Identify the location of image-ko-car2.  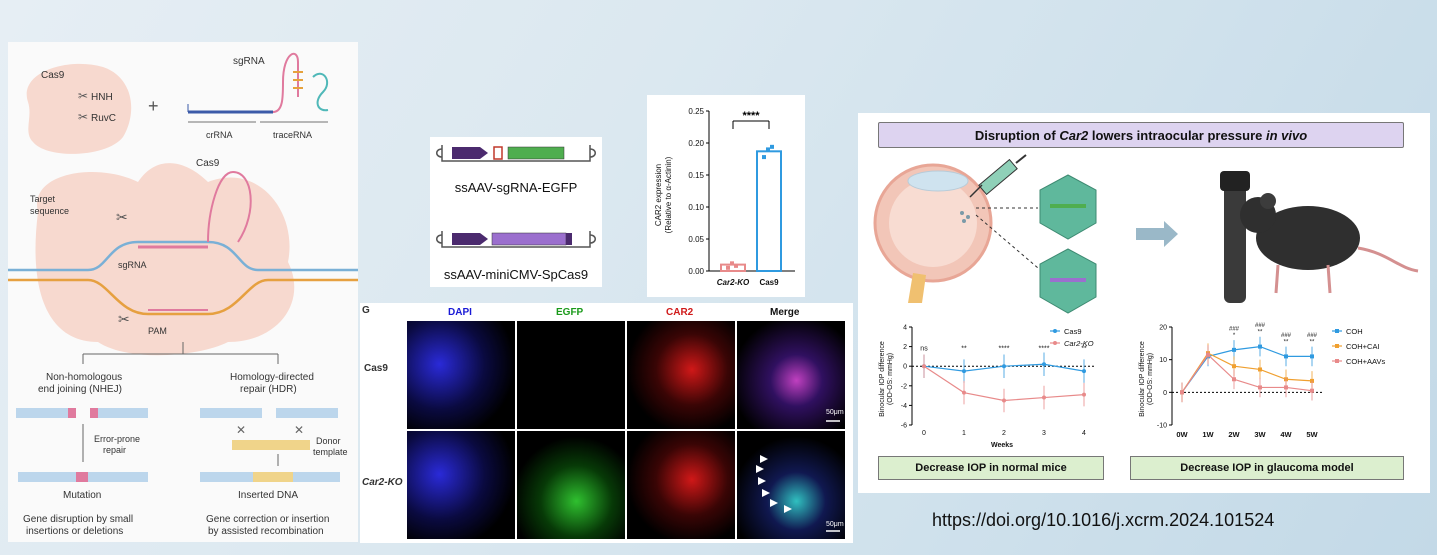
(681, 485).